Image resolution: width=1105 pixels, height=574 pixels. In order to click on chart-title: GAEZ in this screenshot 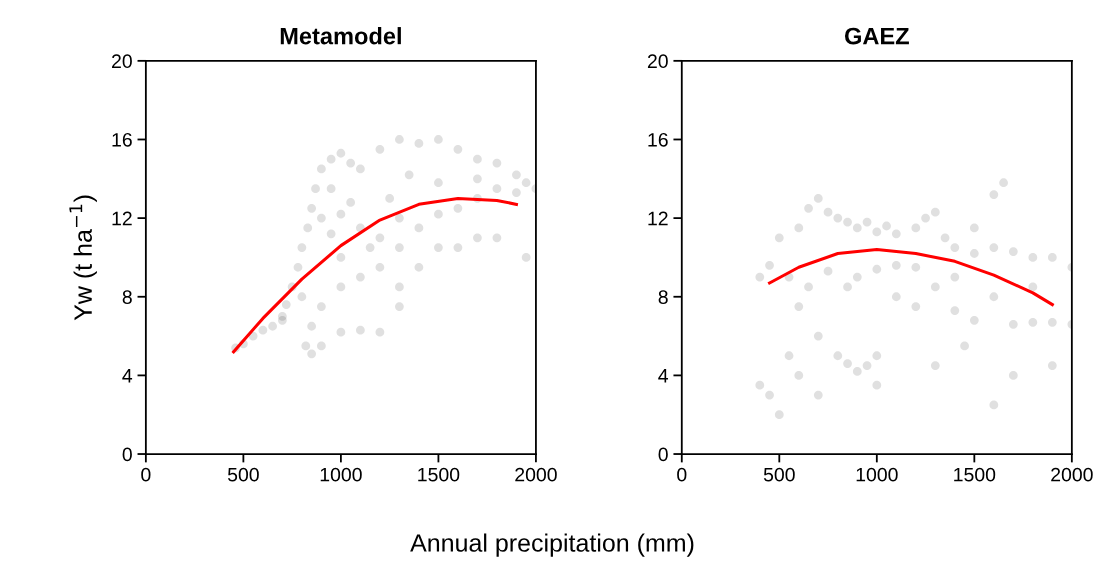, I will do `click(876, 36)`.